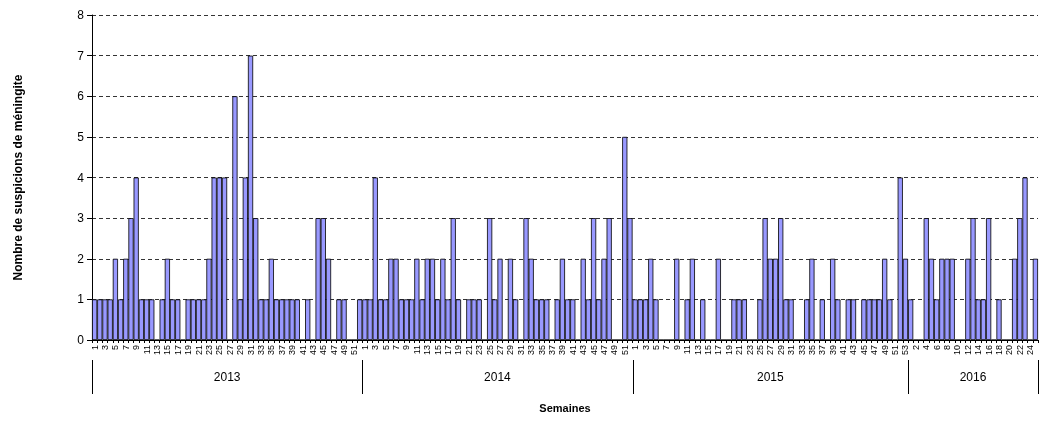  Describe the element at coordinates (770, 377) in the screenshot. I see `text: 2015` at that location.